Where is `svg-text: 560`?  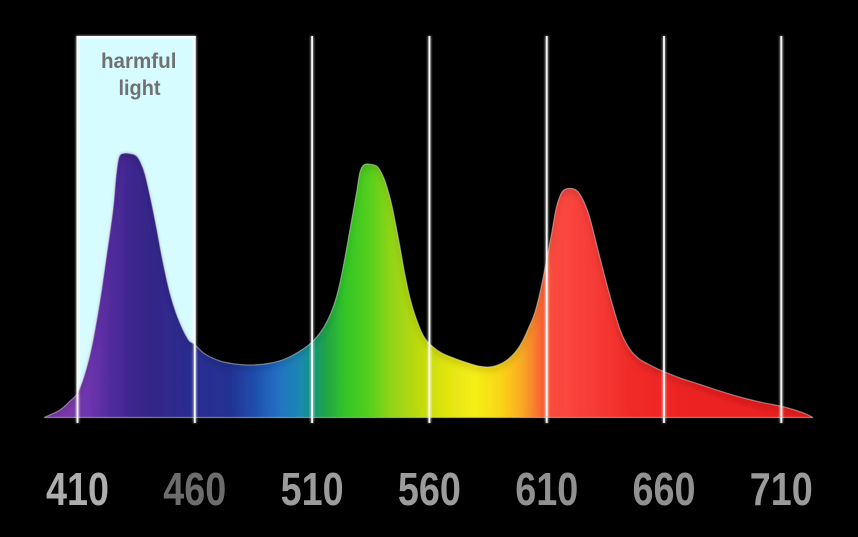
svg-text: 560 is located at coordinates (429, 489).